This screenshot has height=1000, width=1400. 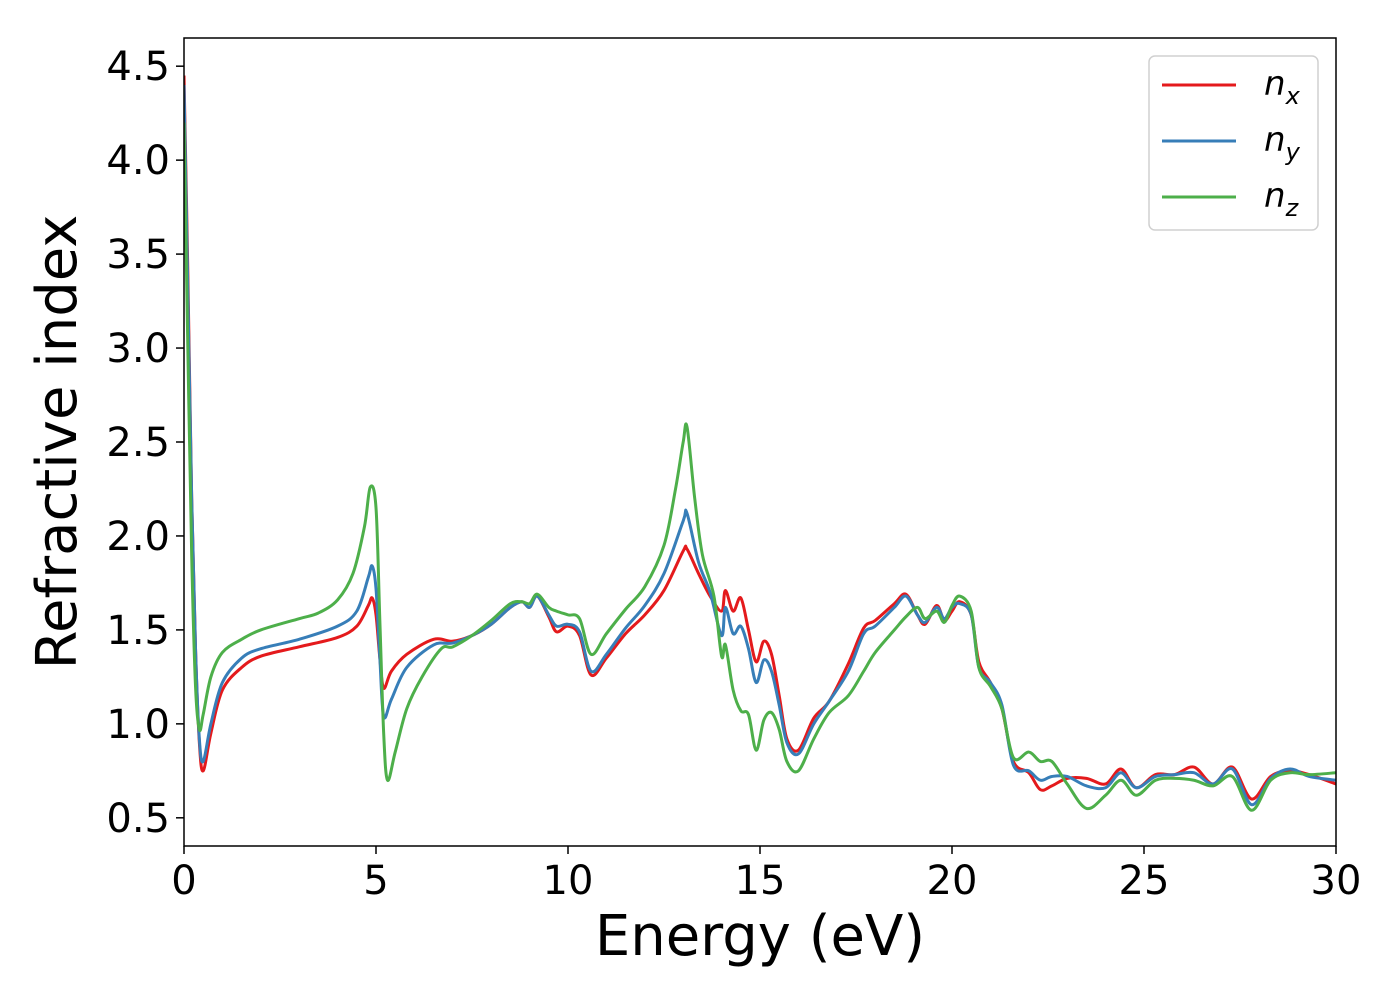 What do you see at coordinates (138, 443) in the screenshot?
I see `y-tick-label: 2.5` at bounding box center [138, 443].